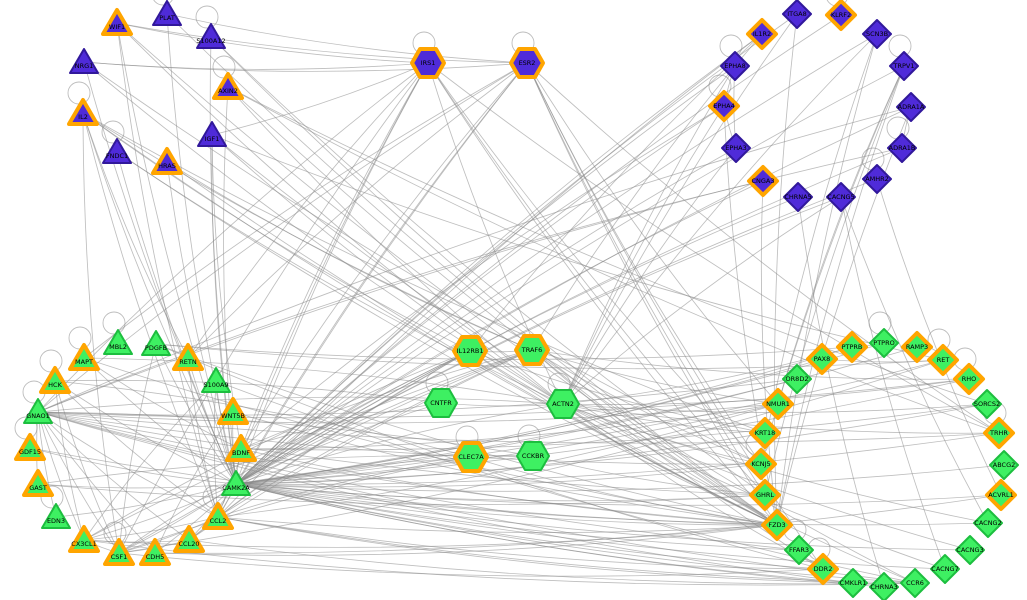  I want to click on edge-traf6-ccr6, so click(723, 466).